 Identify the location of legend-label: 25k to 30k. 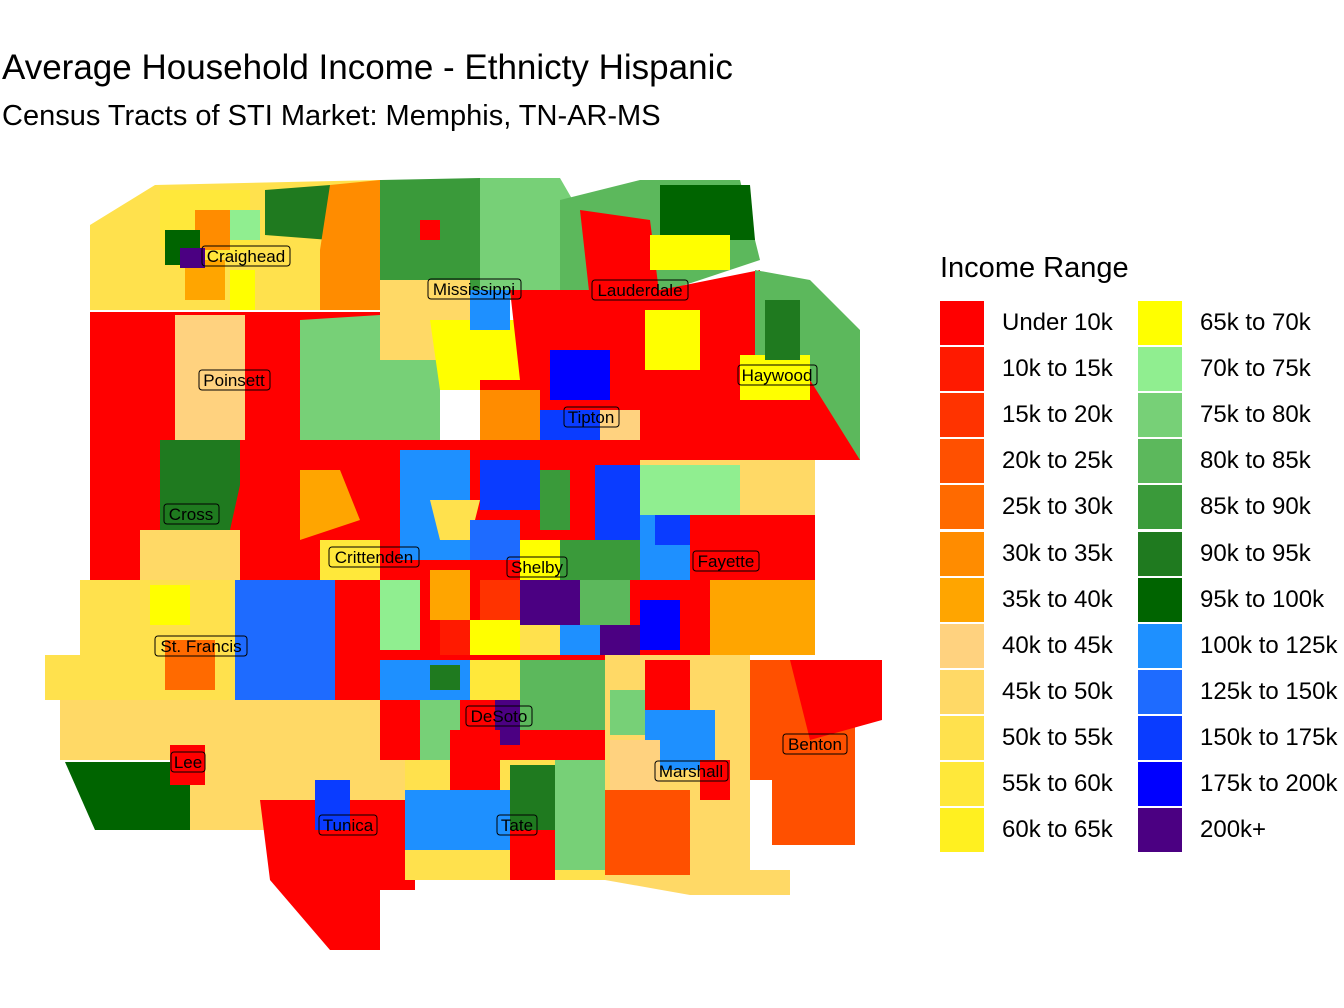
(1057, 506).